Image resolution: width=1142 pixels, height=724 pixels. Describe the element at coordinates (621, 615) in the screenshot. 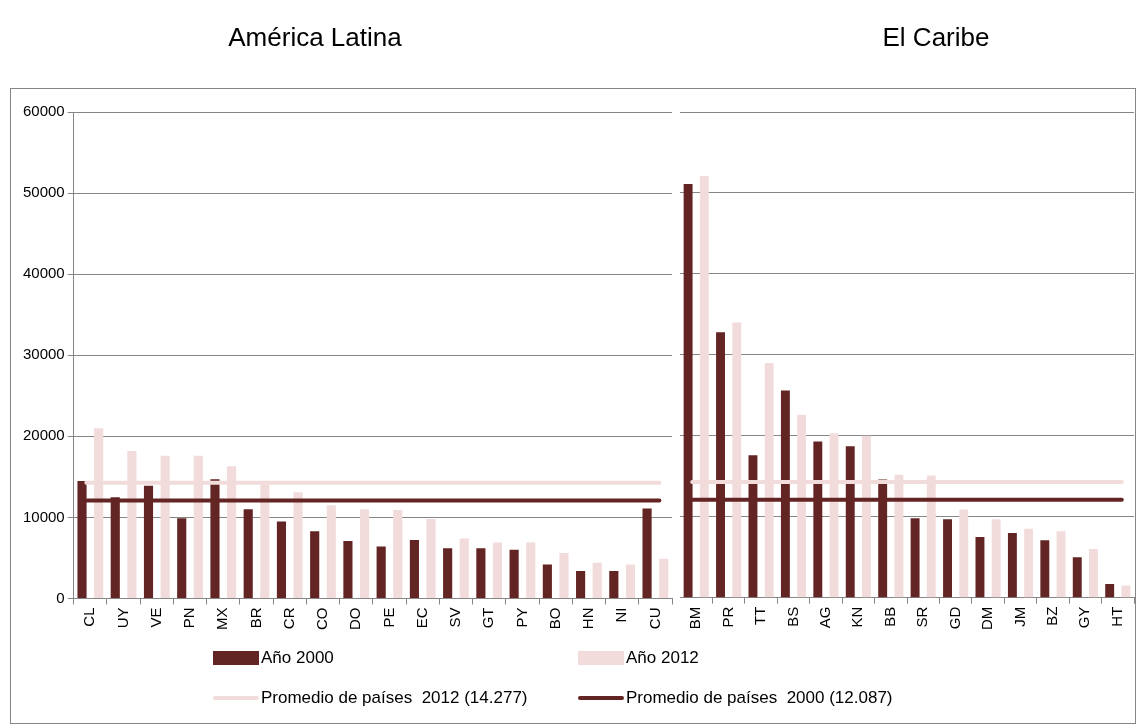

I see `x-tick-label: NI` at that location.